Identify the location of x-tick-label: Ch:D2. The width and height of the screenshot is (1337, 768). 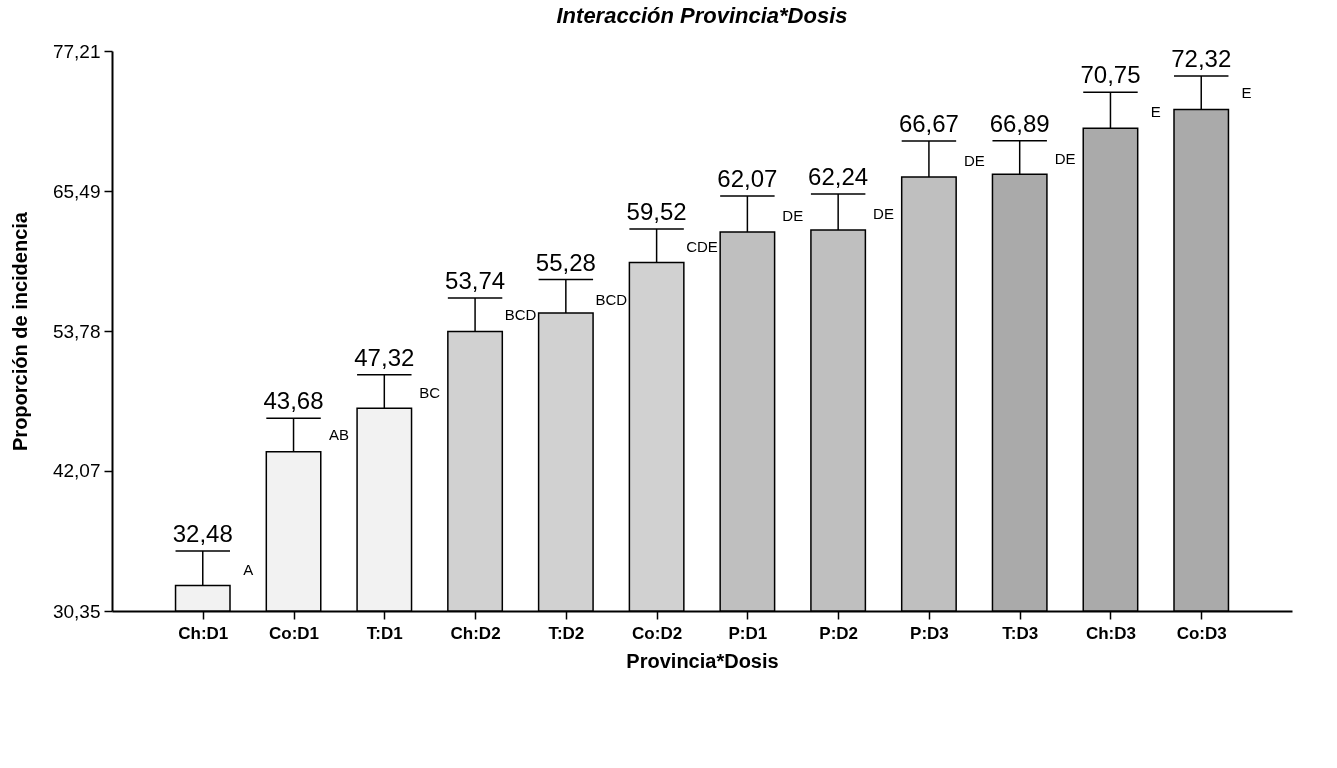
(475, 633).